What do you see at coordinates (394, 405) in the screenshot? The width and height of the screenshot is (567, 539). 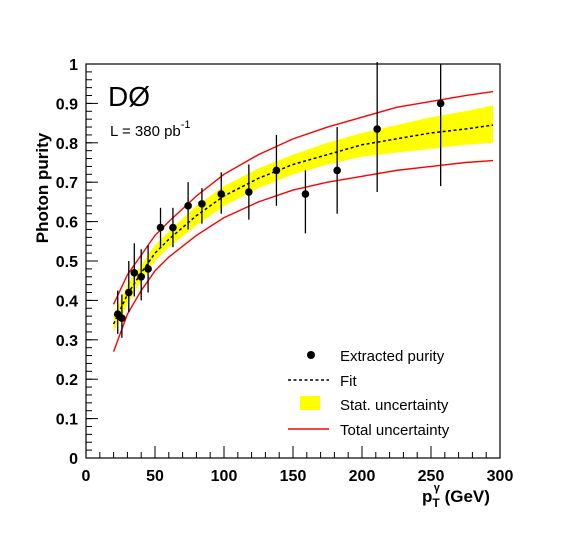 I see `legend-label-stat: Stat. uncertainty` at bounding box center [394, 405].